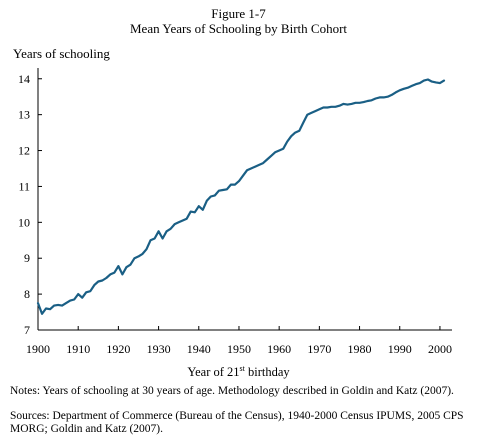 This screenshot has height=445, width=477. Describe the element at coordinates (267, 372) in the screenshot. I see `x-axis-label-suffix: birthday` at that location.